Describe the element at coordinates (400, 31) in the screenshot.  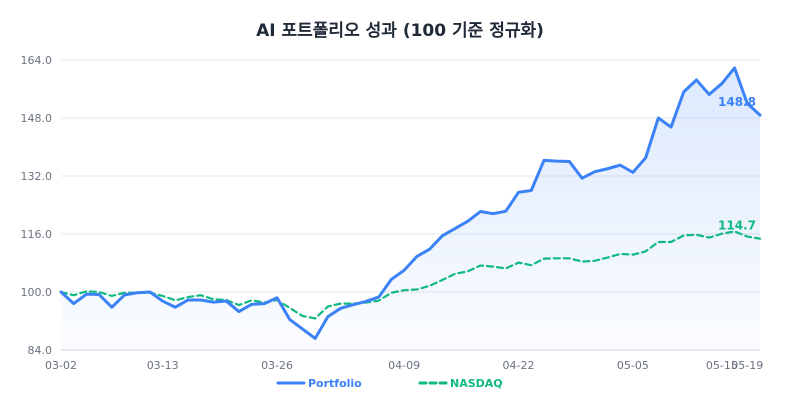
I see `chart-title: AI 포트폴리오 성과 (100 기준 정규화)` at that location.